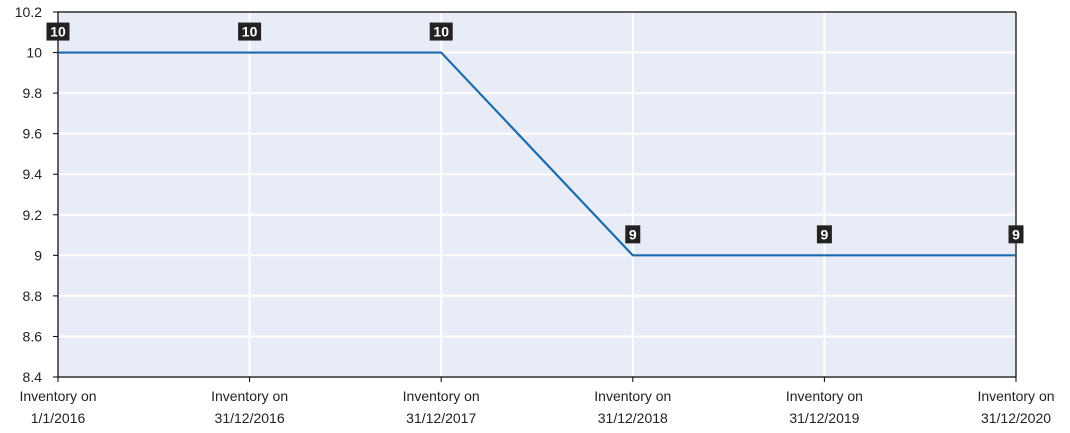 Image resolution: width=1070 pixels, height=433 pixels. What do you see at coordinates (441, 407) in the screenshot?
I see `x-tick-label: Inventory on 31/12/2017` at bounding box center [441, 407].